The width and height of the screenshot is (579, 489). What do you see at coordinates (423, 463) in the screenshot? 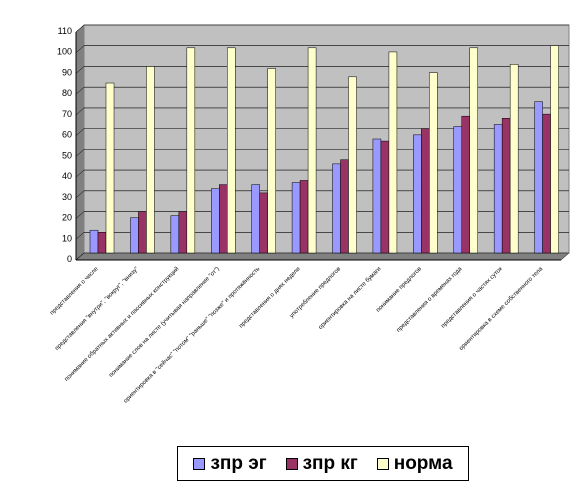
I see `legend-label-series-3: норма` at bounding box center [423, 463].